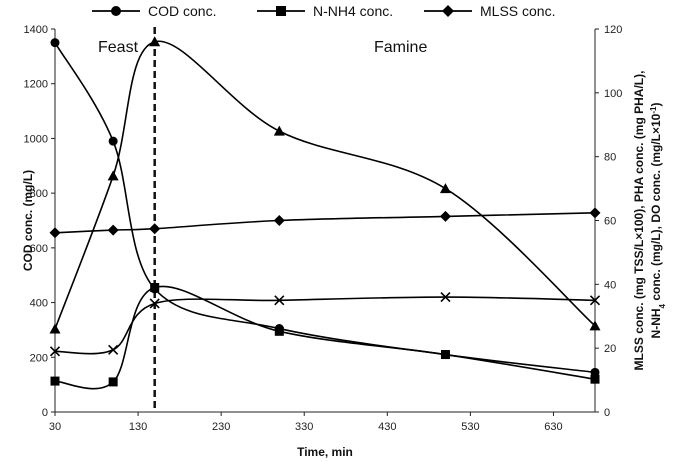  I want to click on y-right-tick-label: 0, so click(607, 413).